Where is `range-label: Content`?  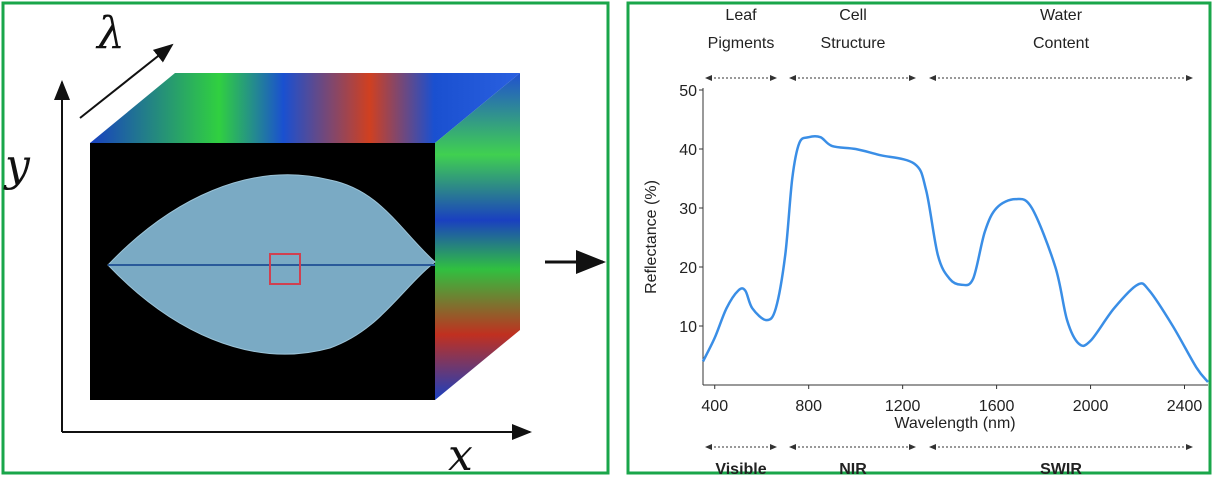 range-label: Content is located at coordinates (1061, 43).